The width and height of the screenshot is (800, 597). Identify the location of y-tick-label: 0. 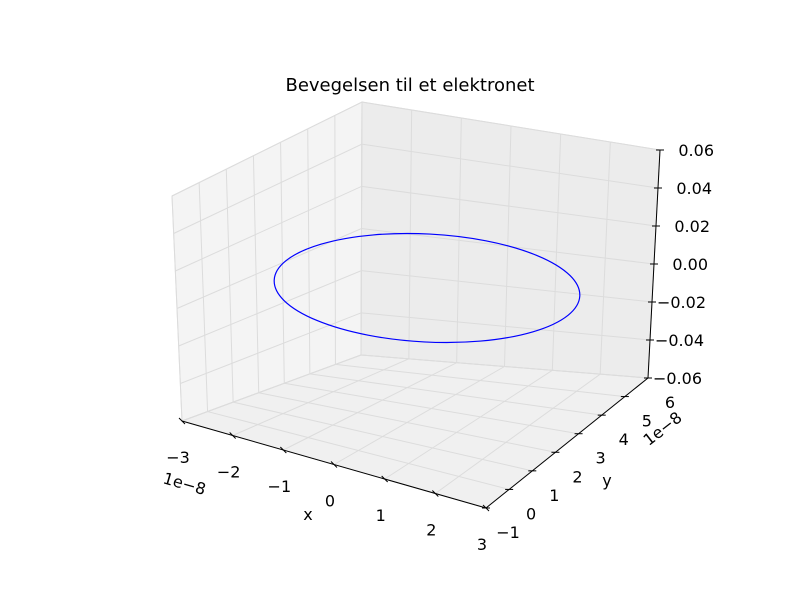
(531, 513).